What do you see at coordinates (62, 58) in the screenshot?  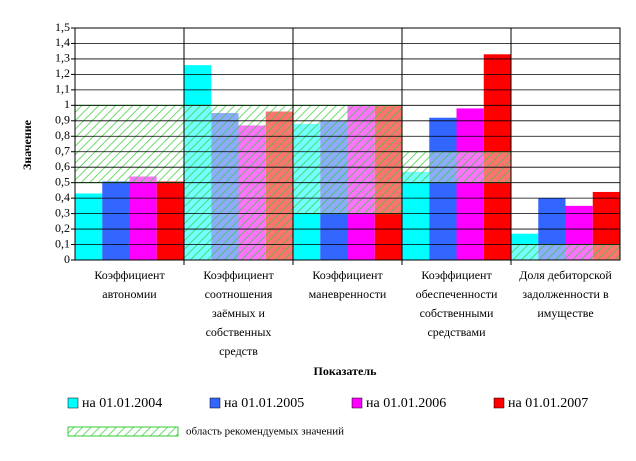 I see `y-tick-label: 1,3` at bounding box center [62, 58].